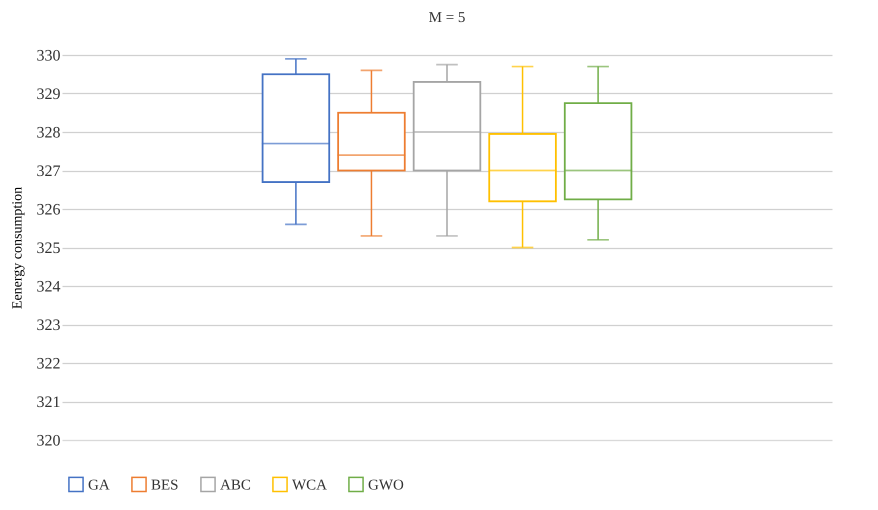  I want to click on chart-title: M = 5, so click(447, 18).